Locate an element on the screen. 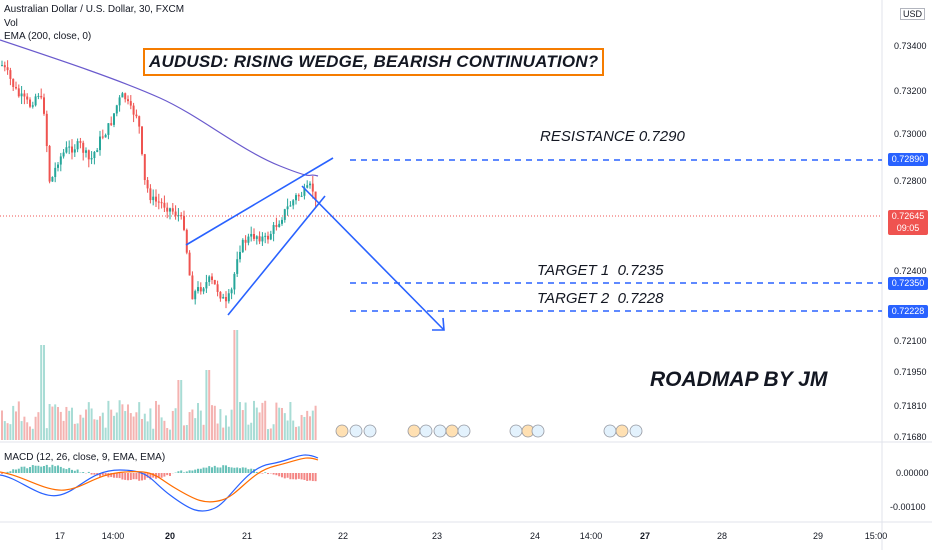 This screenshot has height=550, width=932. macd-label: MACD (12, 26, close, 9, EMA, EMA) is located at coordinates (85, 457).